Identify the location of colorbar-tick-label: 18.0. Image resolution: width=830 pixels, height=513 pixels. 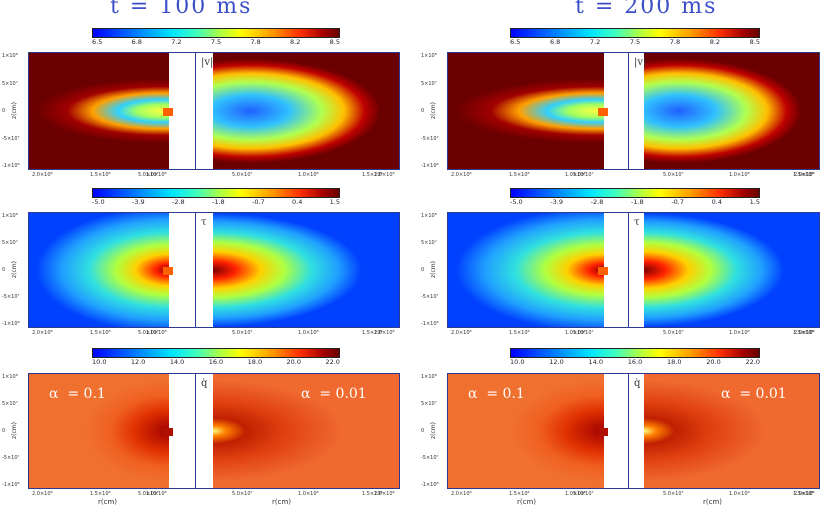
(674, 362).